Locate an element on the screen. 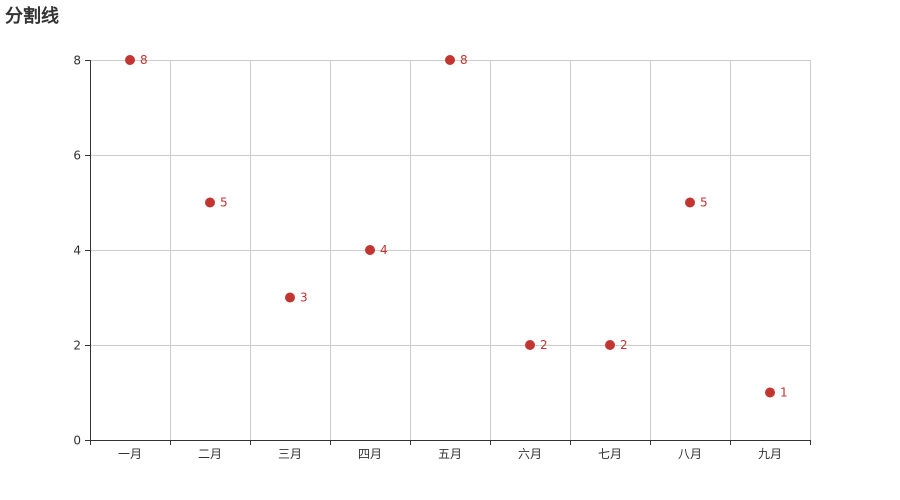 The width and height of the screenshot is (900, 500). x-tick-label: 九月 is located at coordinates (770, 454).